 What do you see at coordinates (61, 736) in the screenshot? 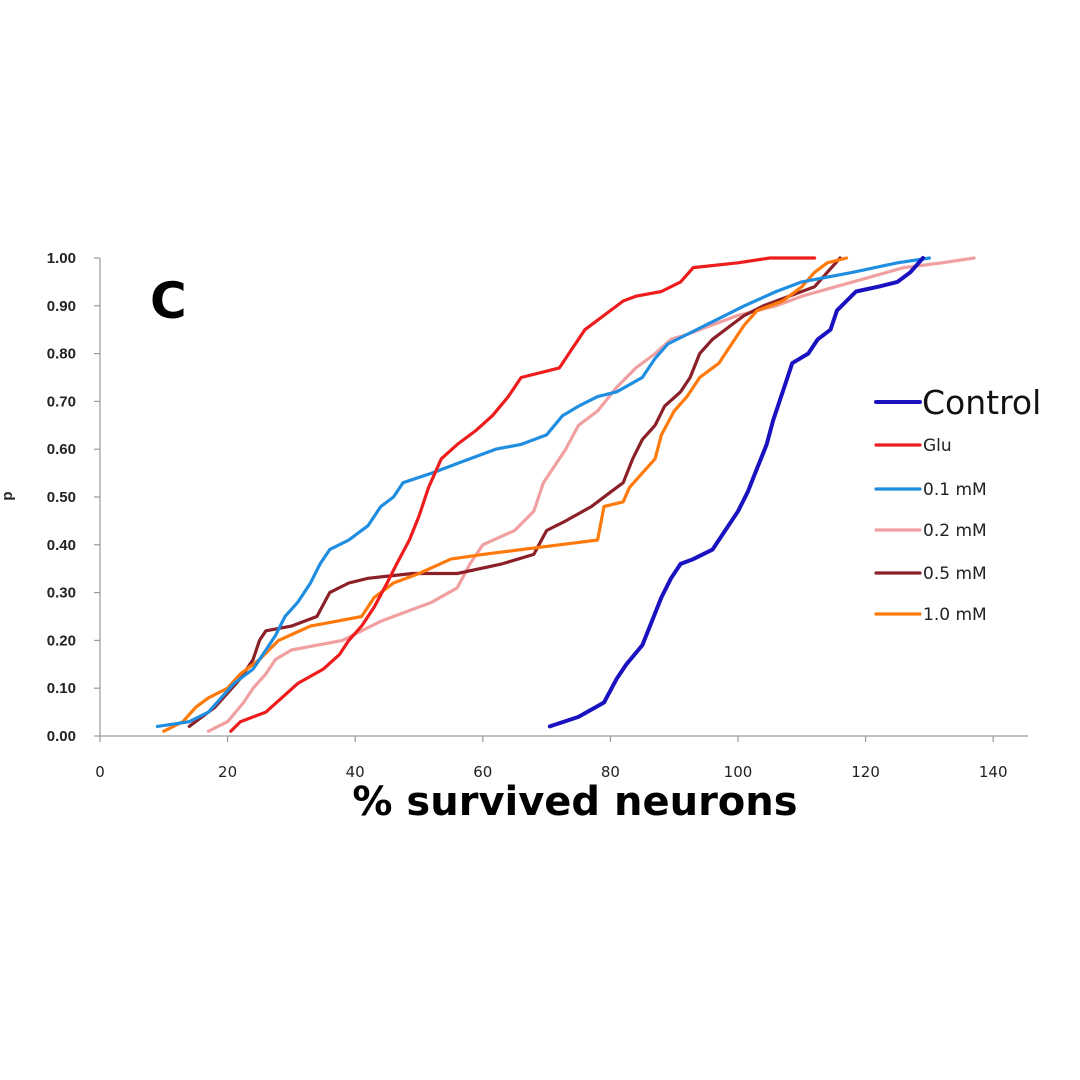
I see `y-tick-label: 0.00` at bounding box center [61, 736].